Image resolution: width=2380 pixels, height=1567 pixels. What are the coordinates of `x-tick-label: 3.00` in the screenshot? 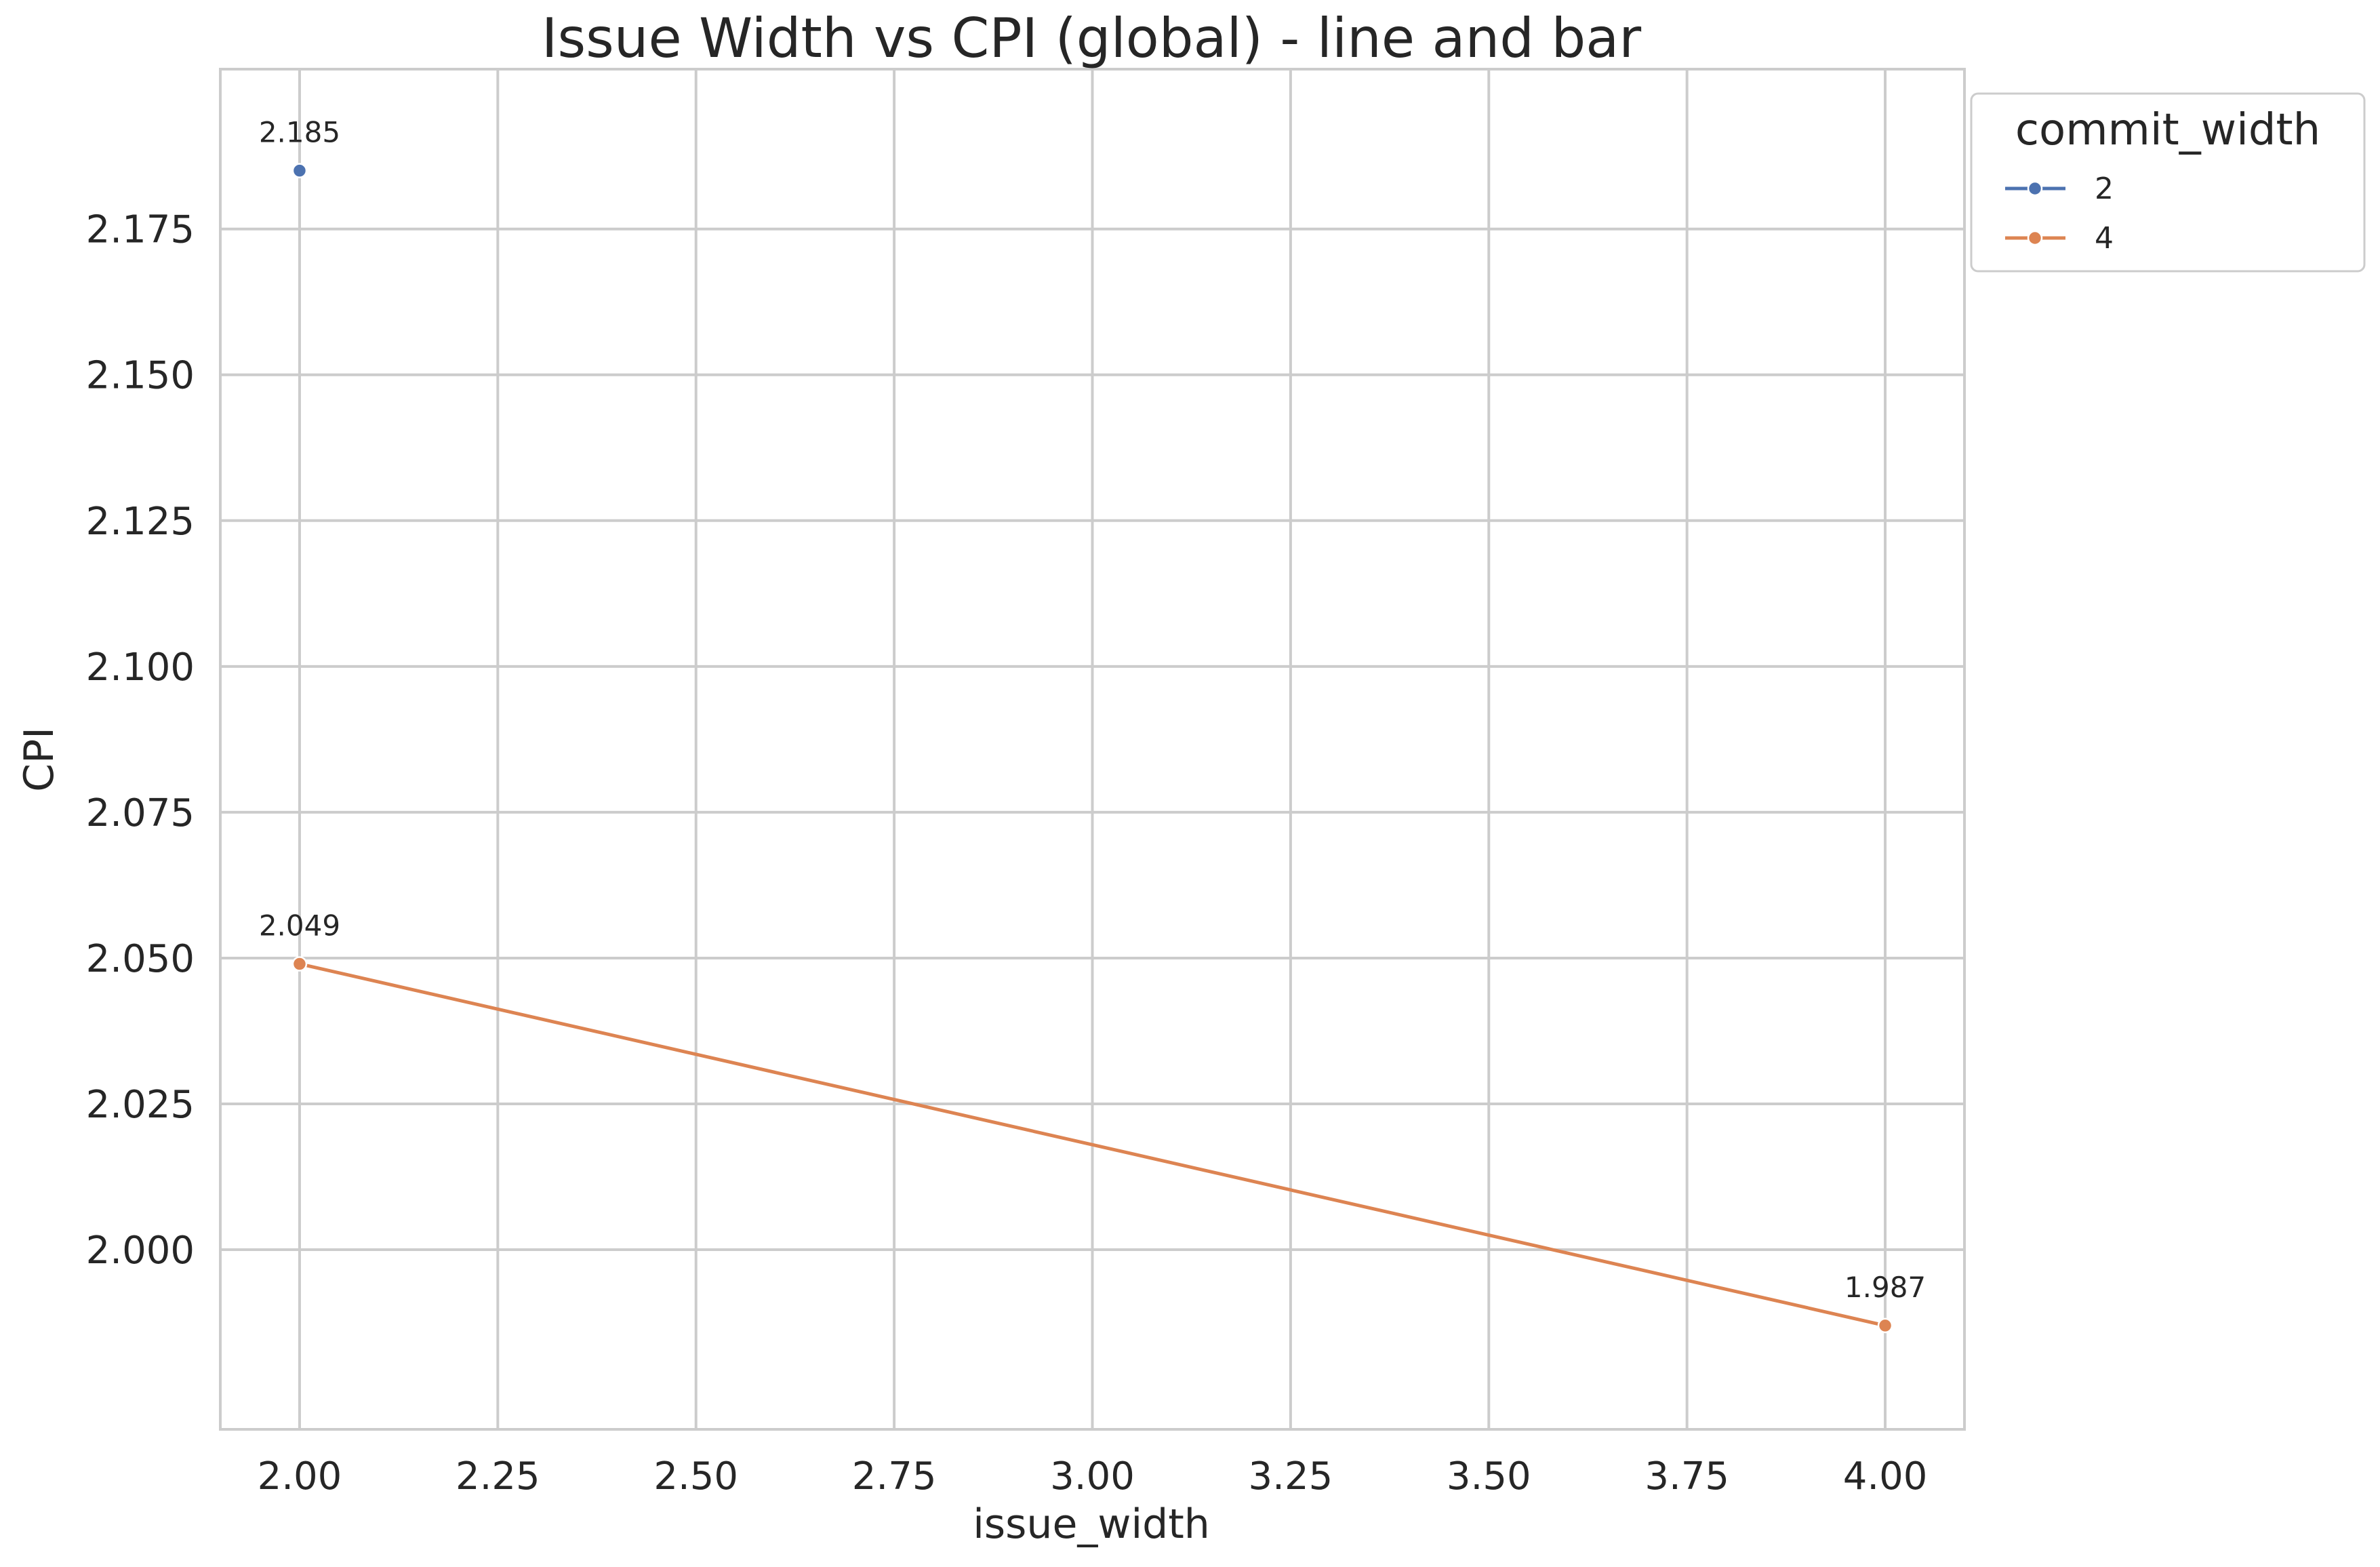 It's located at (1092, 1476).